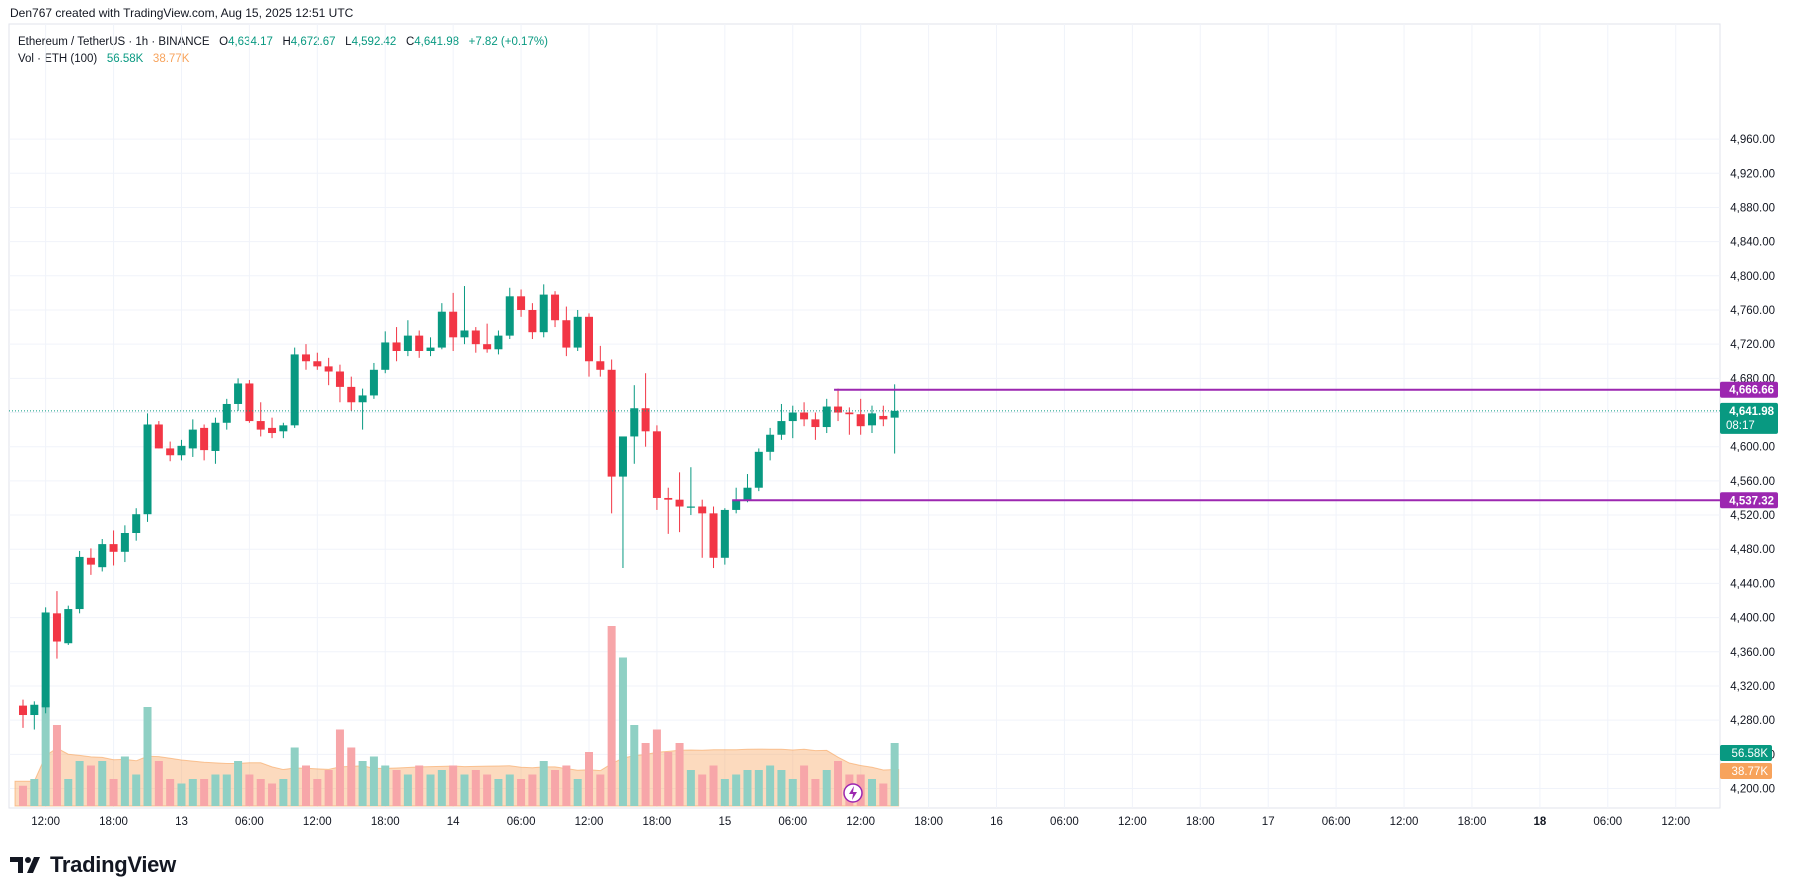 The width and height of the screenshot is (1794, 895). I want to click on level-price-tag, so click(1749, 389).